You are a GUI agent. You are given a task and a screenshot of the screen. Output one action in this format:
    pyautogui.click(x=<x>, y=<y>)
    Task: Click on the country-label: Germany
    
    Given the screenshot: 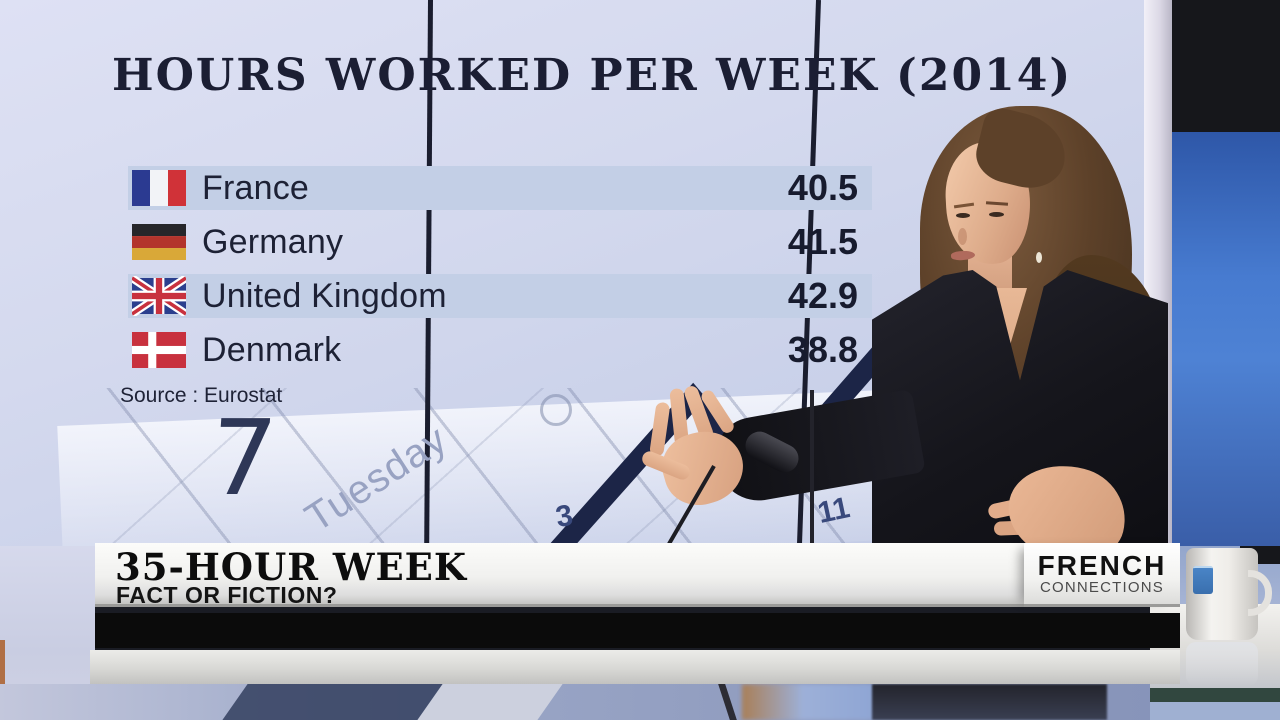 What is the action you would take?
    pyautogui.click(x=273, y=241)
    